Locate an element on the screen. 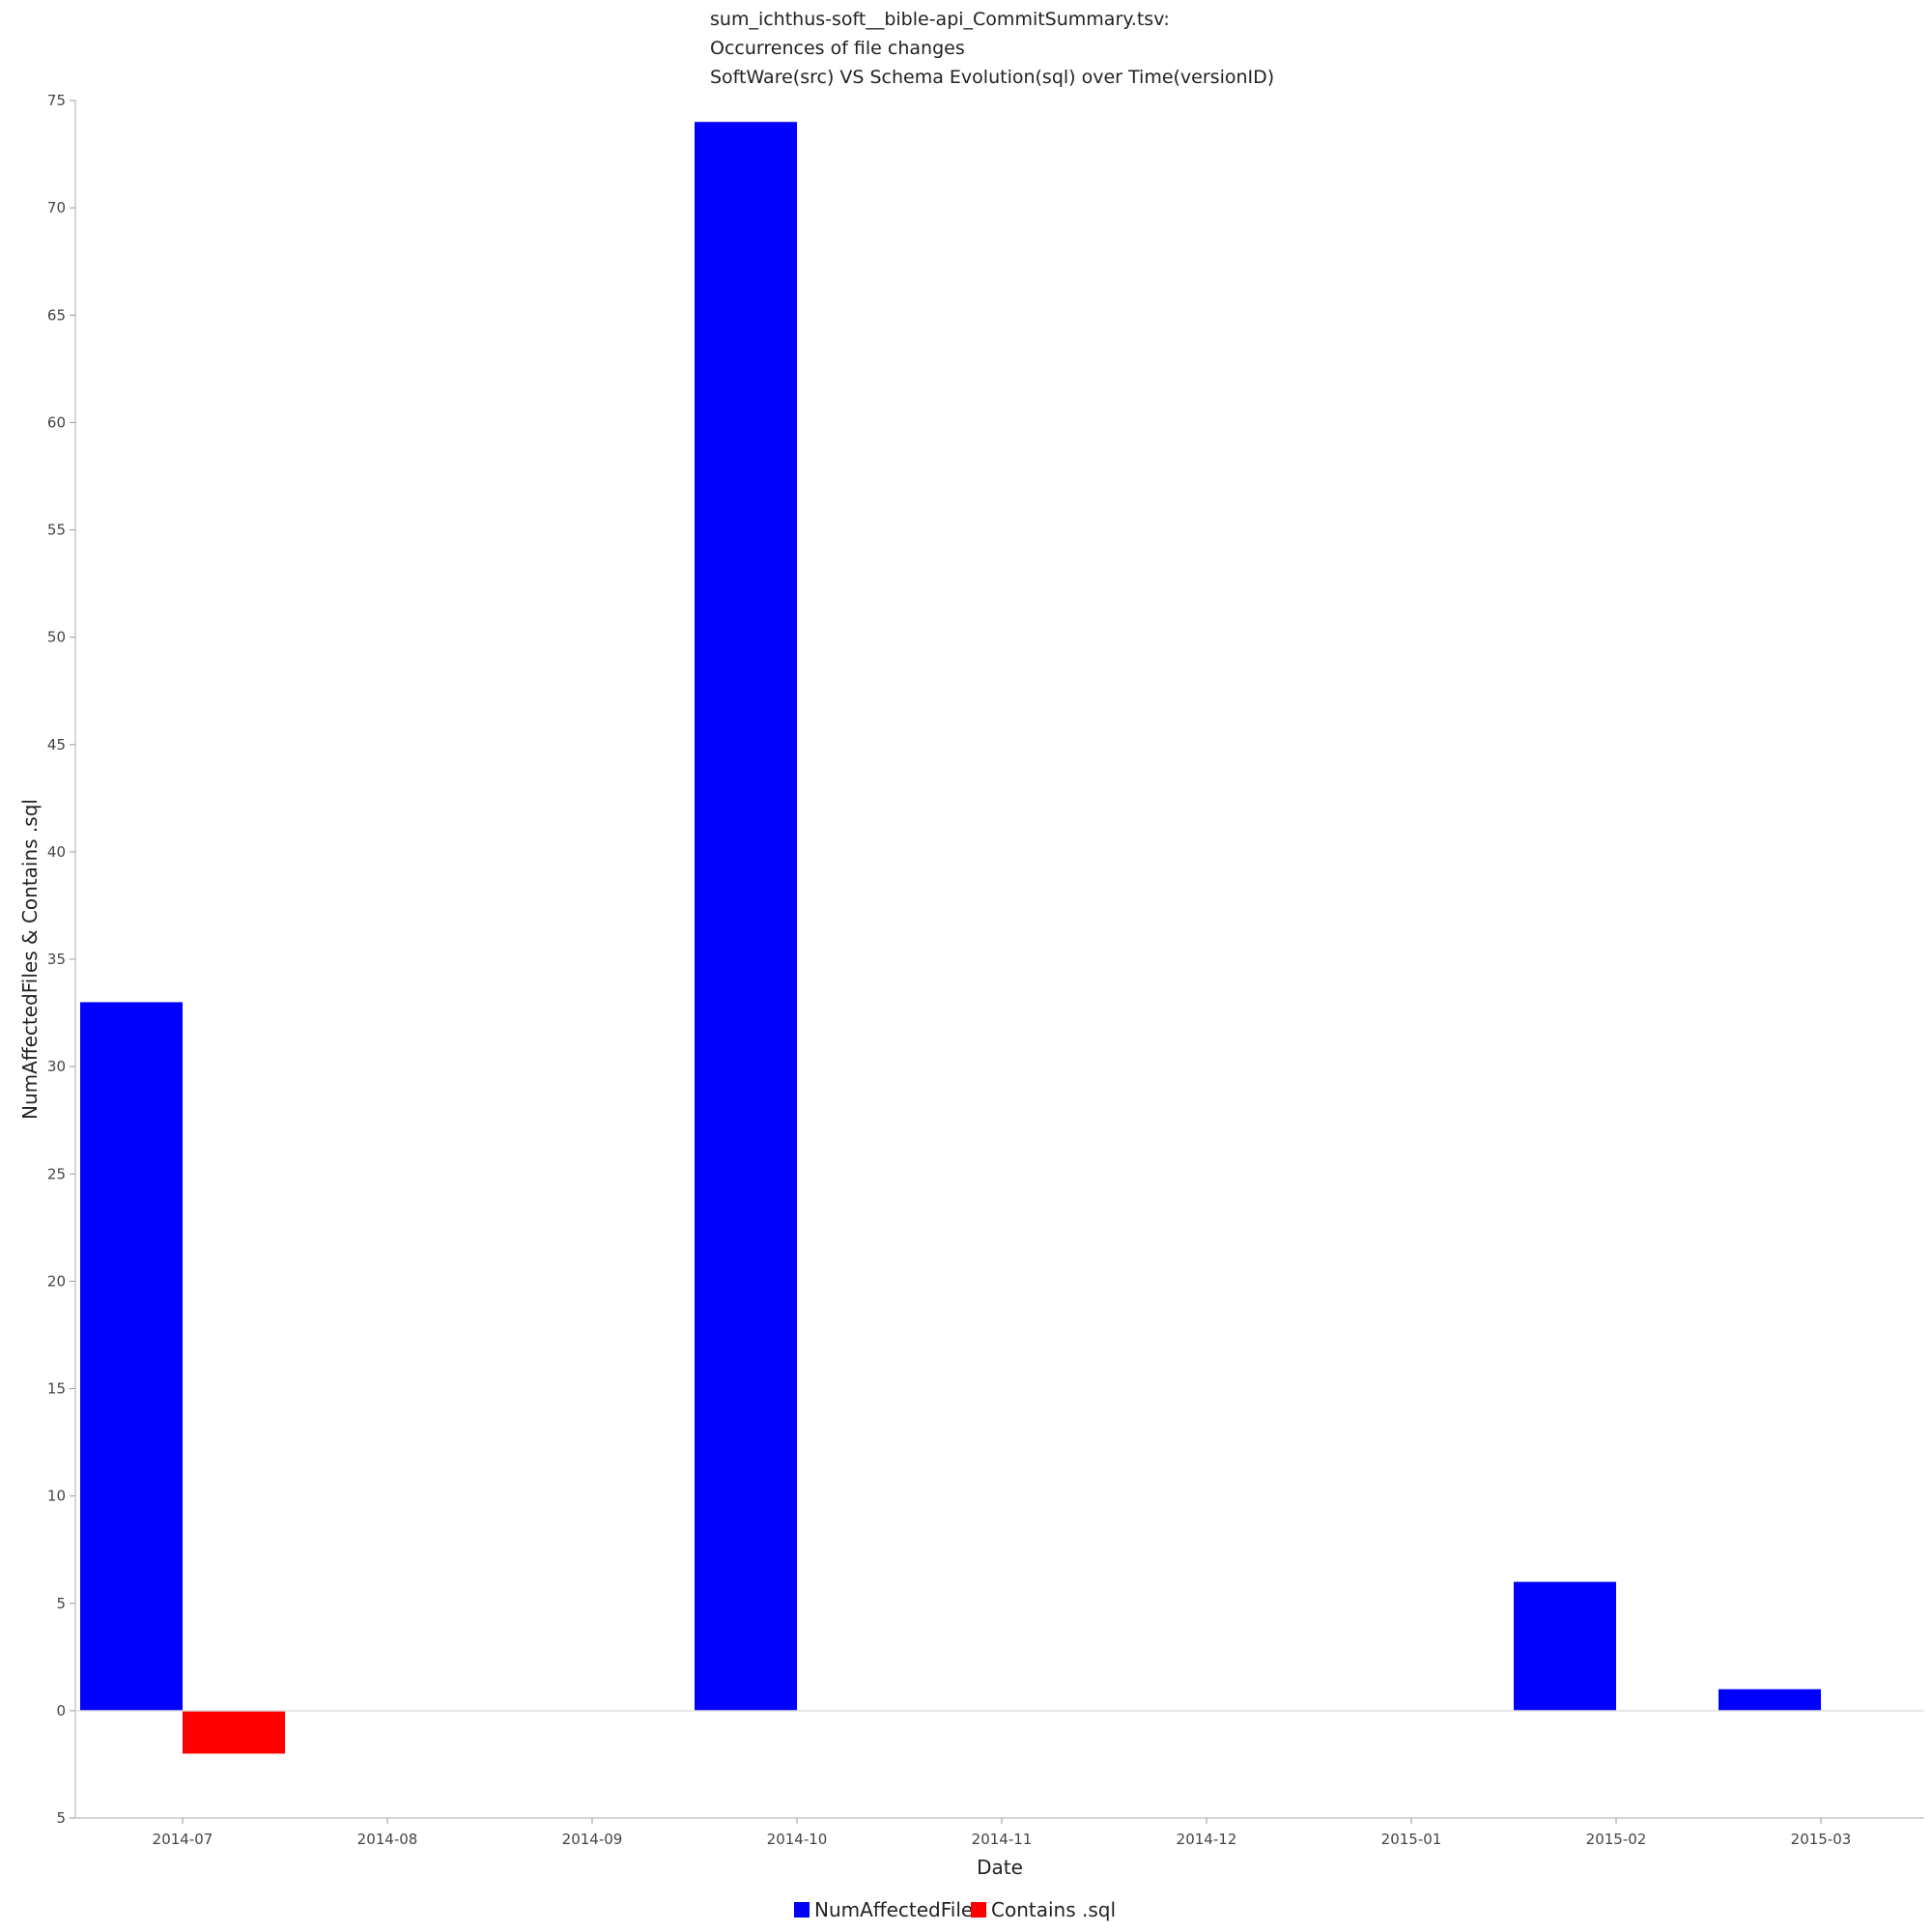 Image resolution: width=1932 pixels, height=1932 pixels. x-tick-label: 2014-11 is located at coordinates (1002, 1839).